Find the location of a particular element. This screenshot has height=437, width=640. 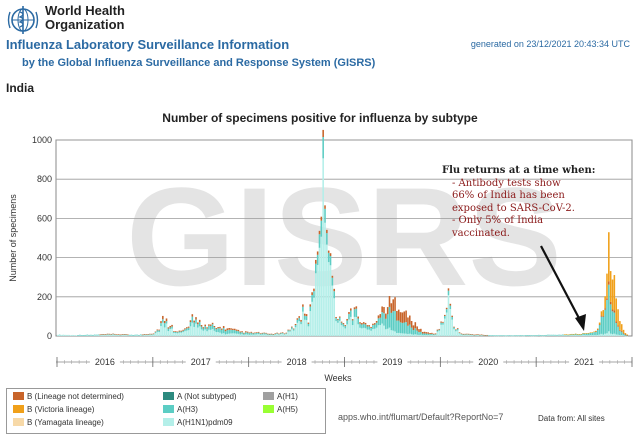

x-tick-label: 2017 is located at coordinates (201, 362).